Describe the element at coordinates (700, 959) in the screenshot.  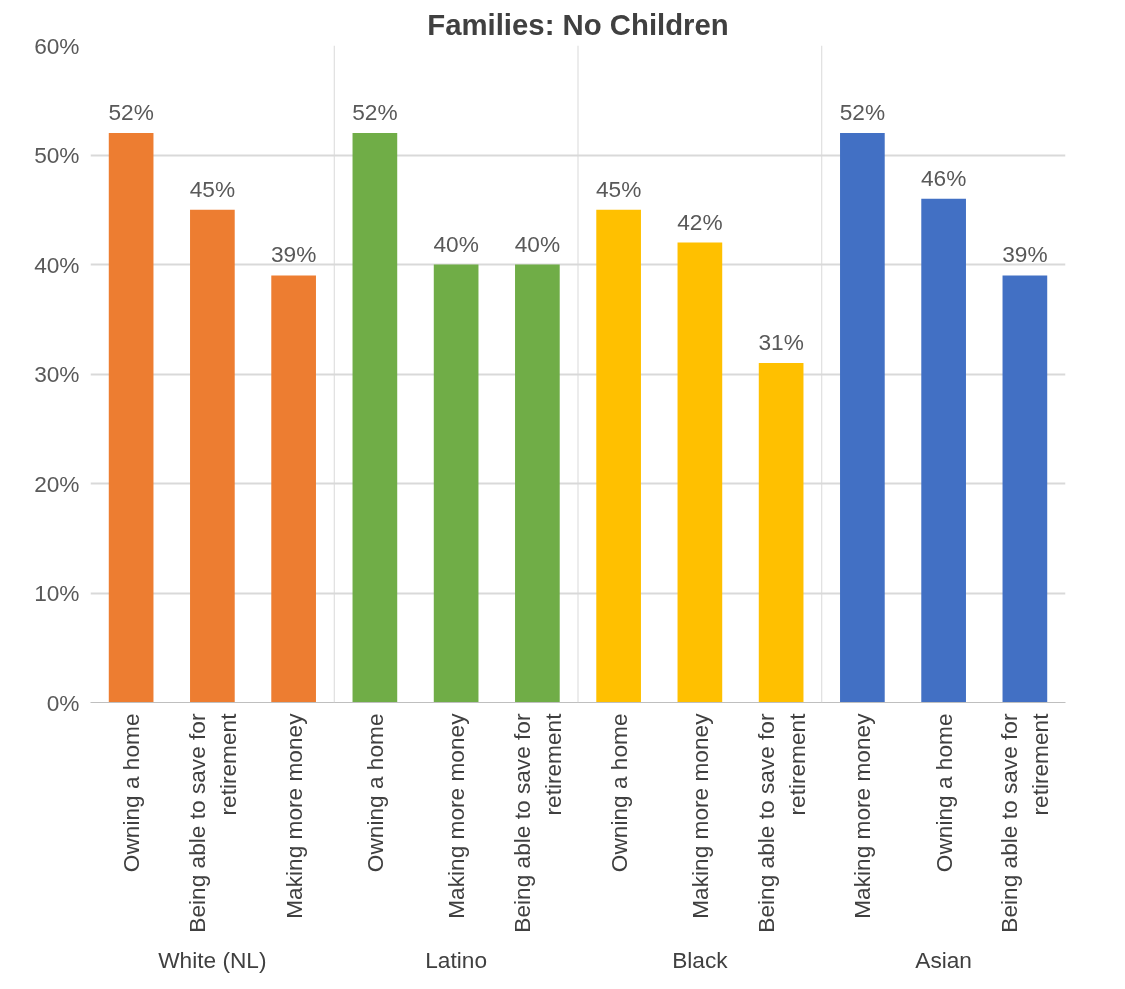
I see `text: Black` at that location.